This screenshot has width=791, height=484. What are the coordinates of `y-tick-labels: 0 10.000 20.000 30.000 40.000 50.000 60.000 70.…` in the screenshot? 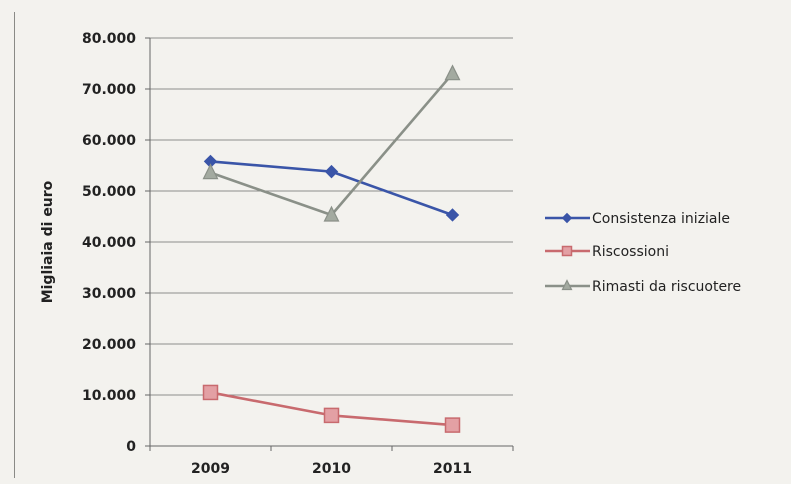 It's located at (109, 243).